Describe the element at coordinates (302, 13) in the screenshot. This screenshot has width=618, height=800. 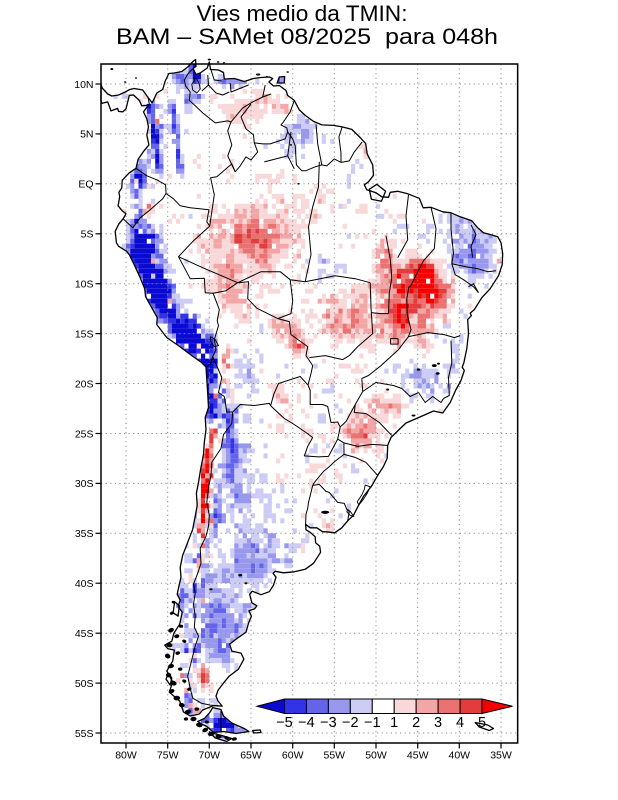
I see `svg-text: Vies medio da TMIN:` at that location.